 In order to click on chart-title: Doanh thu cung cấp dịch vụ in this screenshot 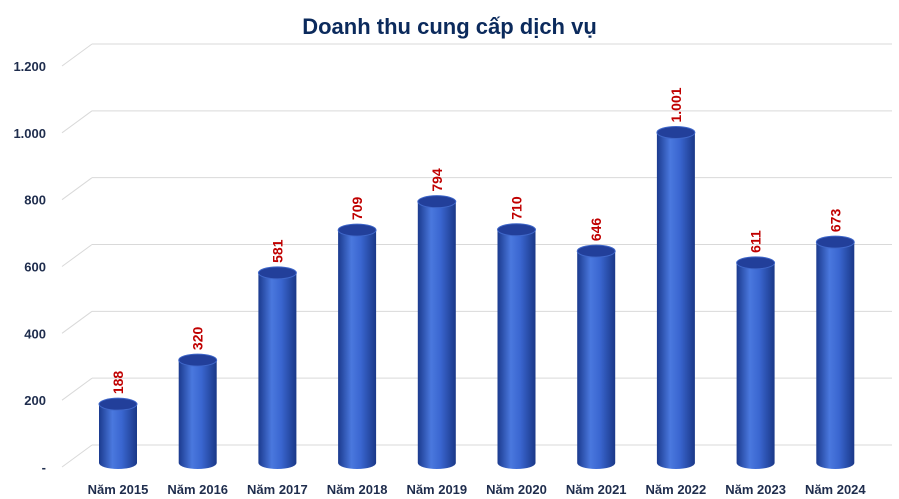, I will do `click(449, 26)`.